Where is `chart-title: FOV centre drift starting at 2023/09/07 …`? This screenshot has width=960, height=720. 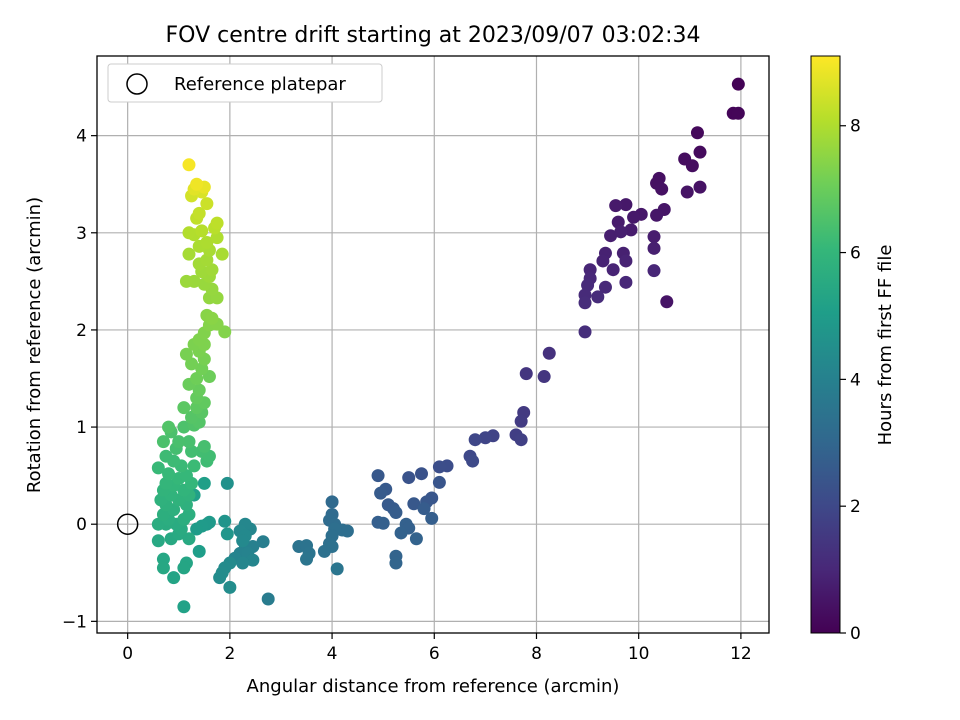 chart-title: FOV centre drift starting at 2023/09/07 … is located at coordinates (433, 35).